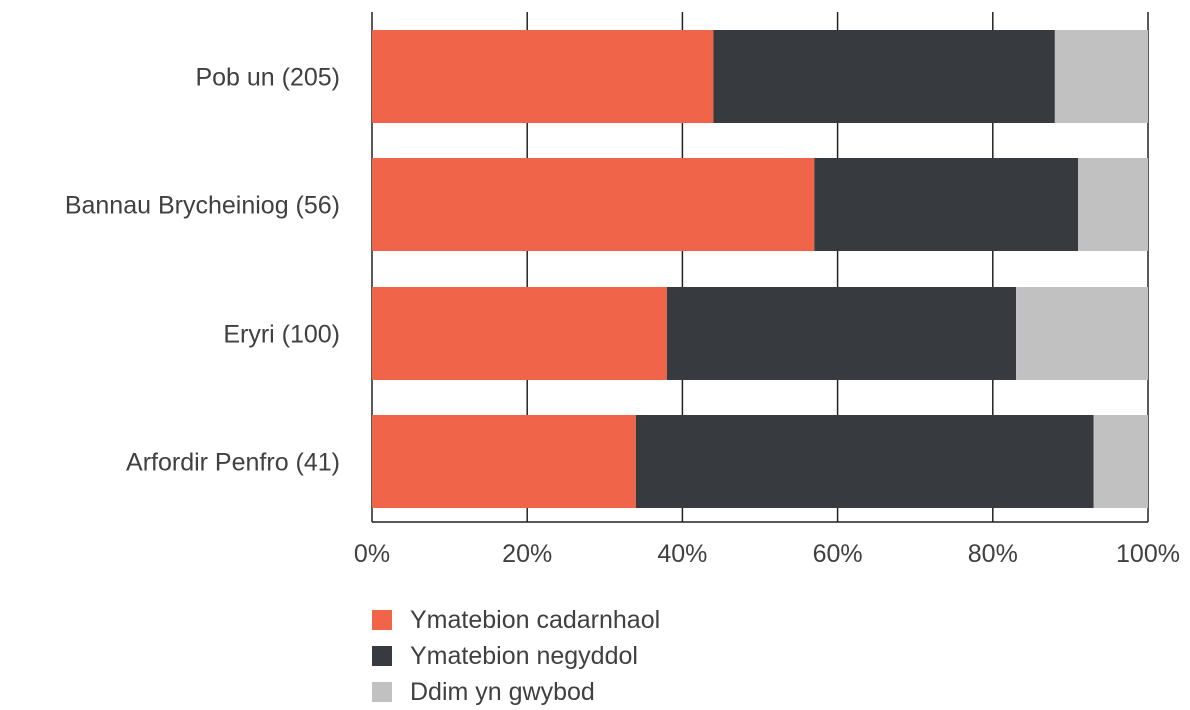 This screenshot has width=1190, height=710. What do you see at coordinates (993, 554) in the screenshot?
I see `x-tick-label: 80%` at bounding box center [993, 554].